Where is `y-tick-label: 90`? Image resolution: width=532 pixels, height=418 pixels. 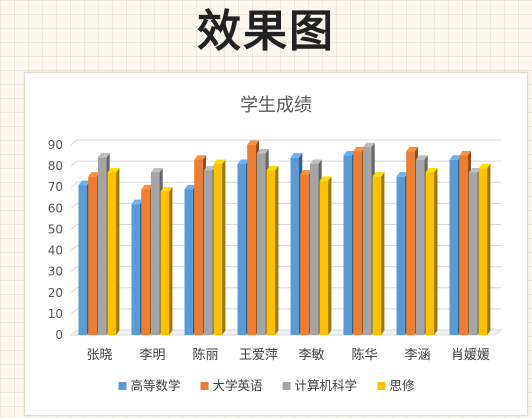 y-tick-label: 90 is located at coordinates (55, 145).